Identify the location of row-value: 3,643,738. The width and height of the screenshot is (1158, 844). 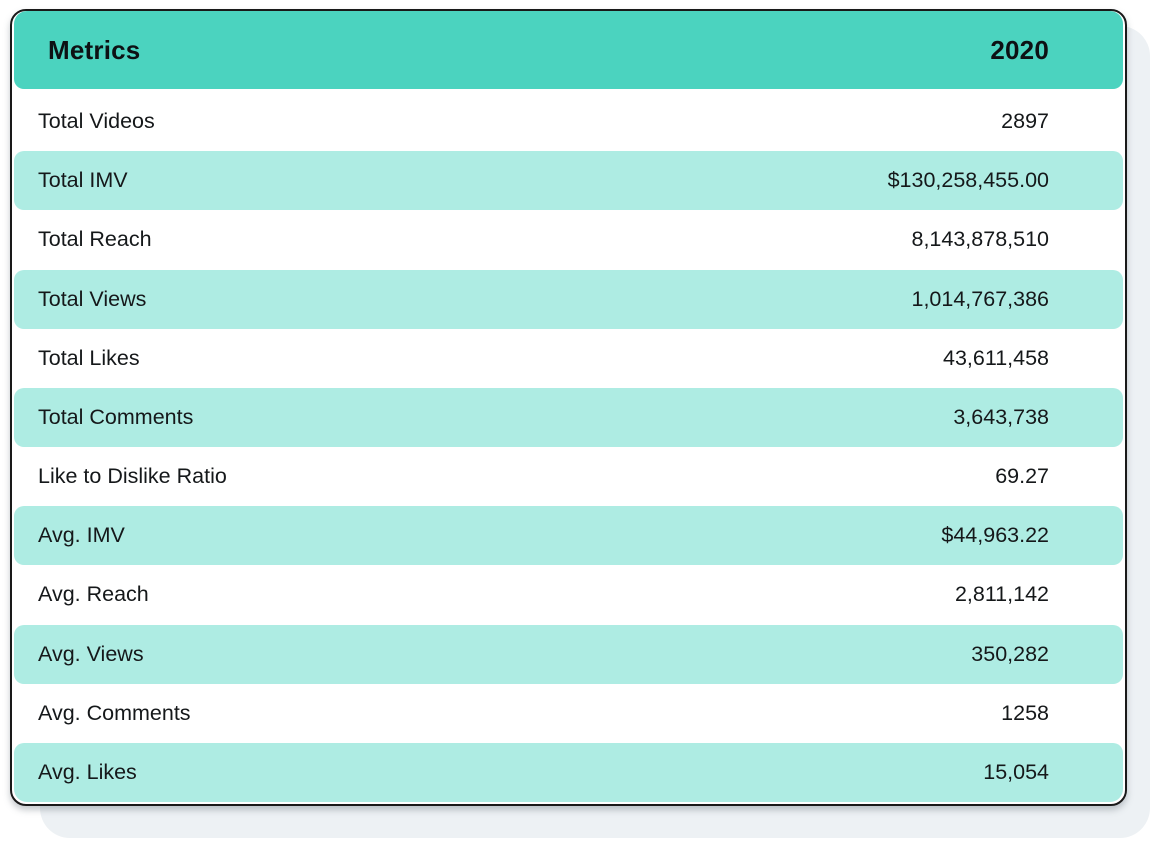
(1001, 416).